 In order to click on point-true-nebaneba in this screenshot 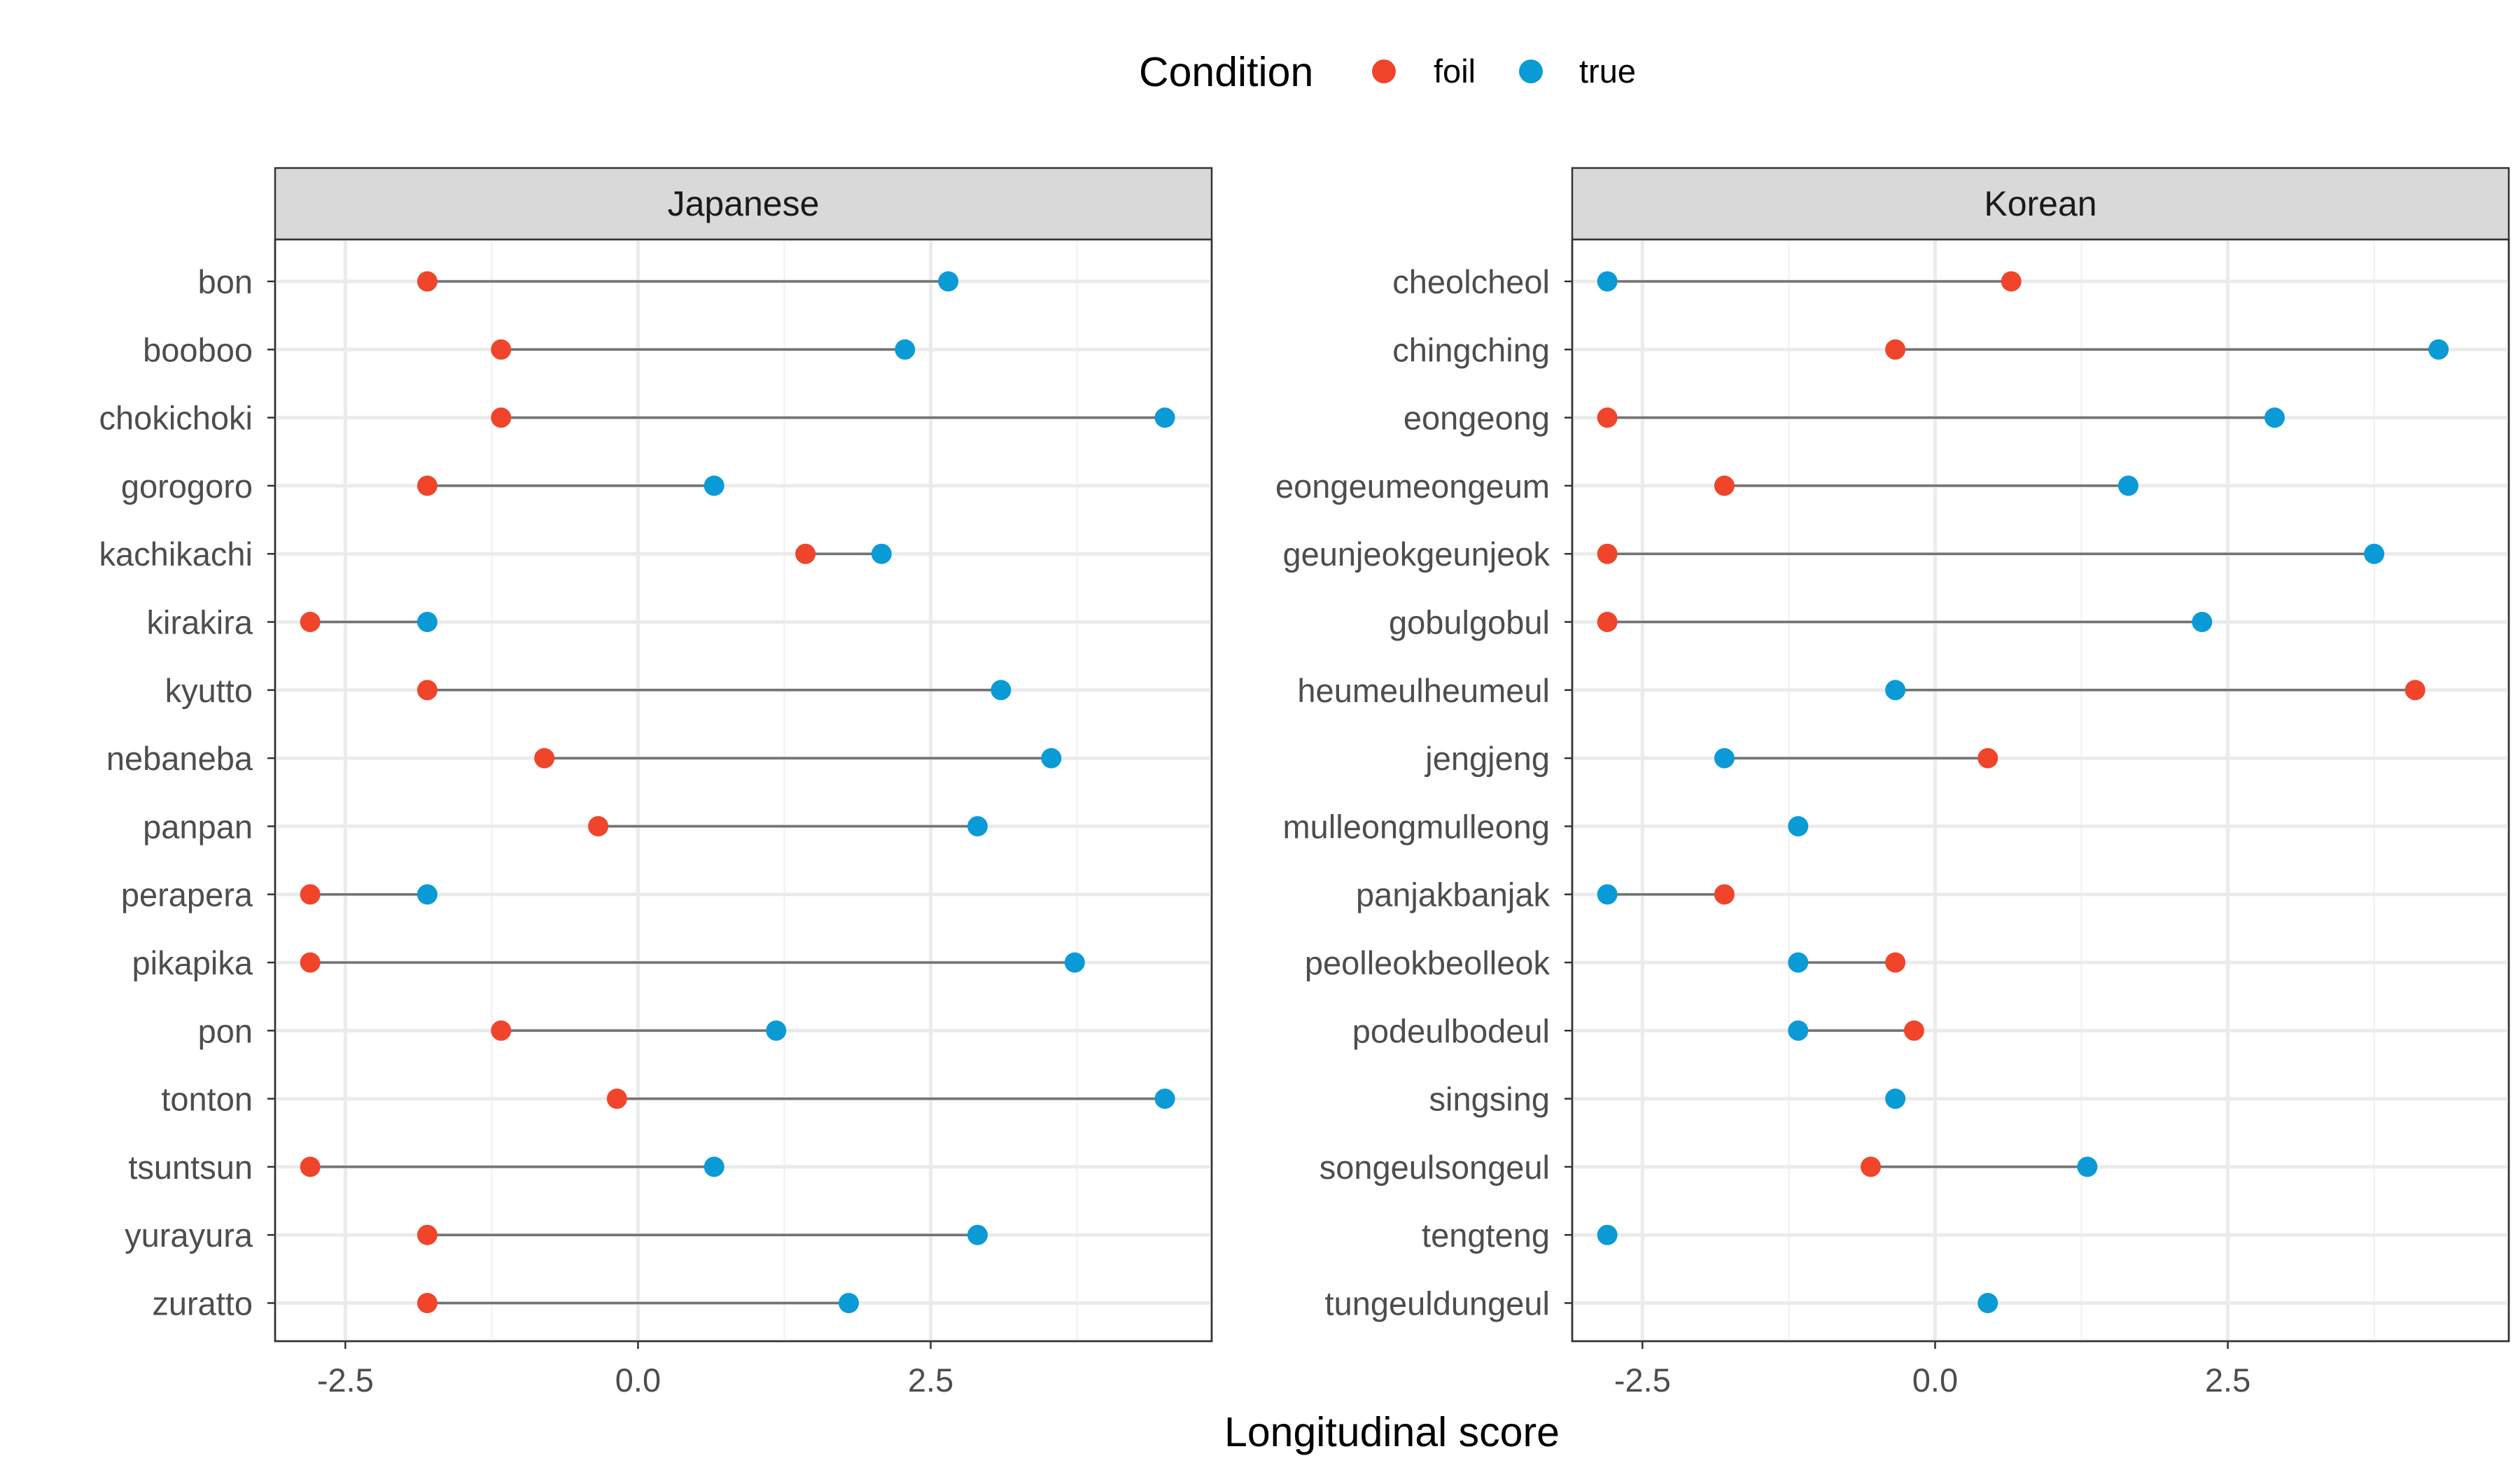, I will do `click(1051, 758)`.